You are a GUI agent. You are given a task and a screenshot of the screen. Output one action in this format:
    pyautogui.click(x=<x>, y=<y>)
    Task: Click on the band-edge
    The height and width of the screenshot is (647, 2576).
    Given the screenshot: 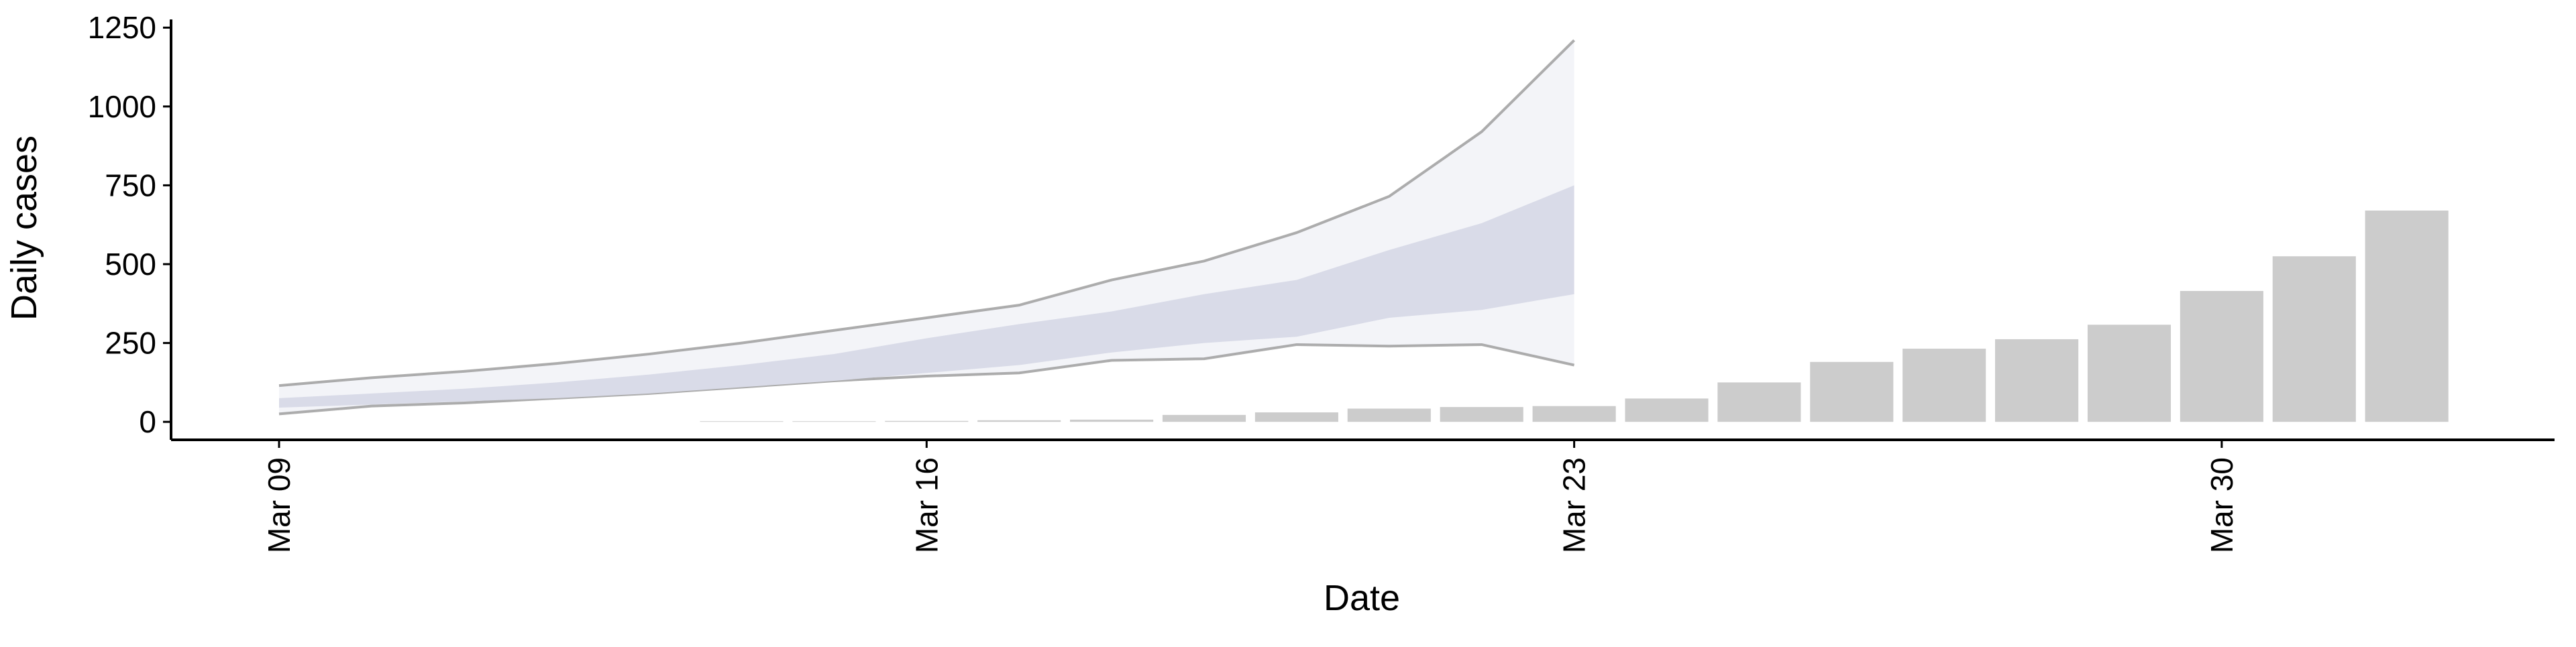 What is the action you would take?
    pyautogui.click(x=926, y=380)
    